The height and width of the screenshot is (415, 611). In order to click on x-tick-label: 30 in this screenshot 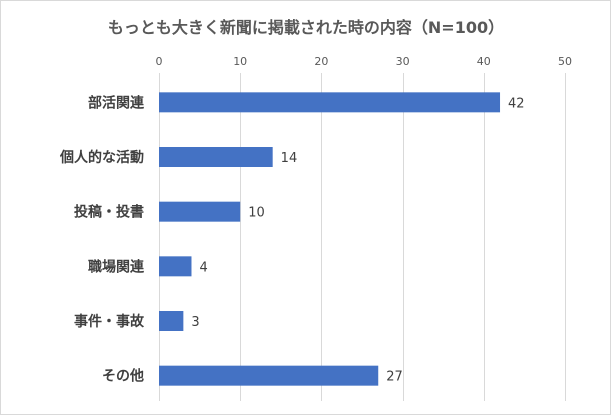, I will do `click(403, 61)`.